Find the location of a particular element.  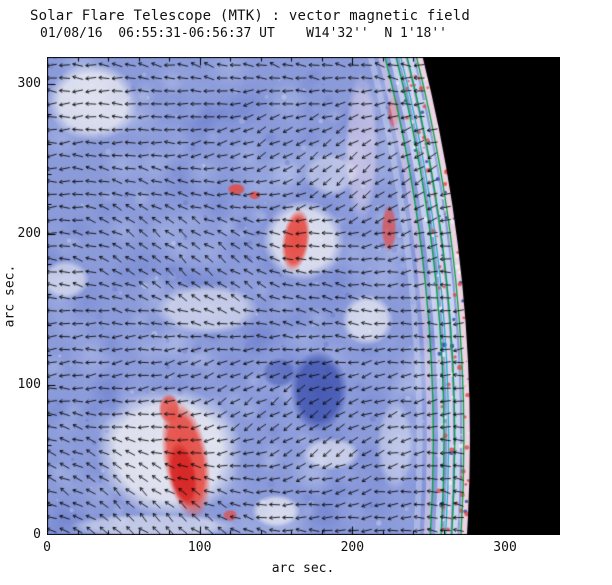

y-tick-label: 200 is located at coordinates (29, 234).